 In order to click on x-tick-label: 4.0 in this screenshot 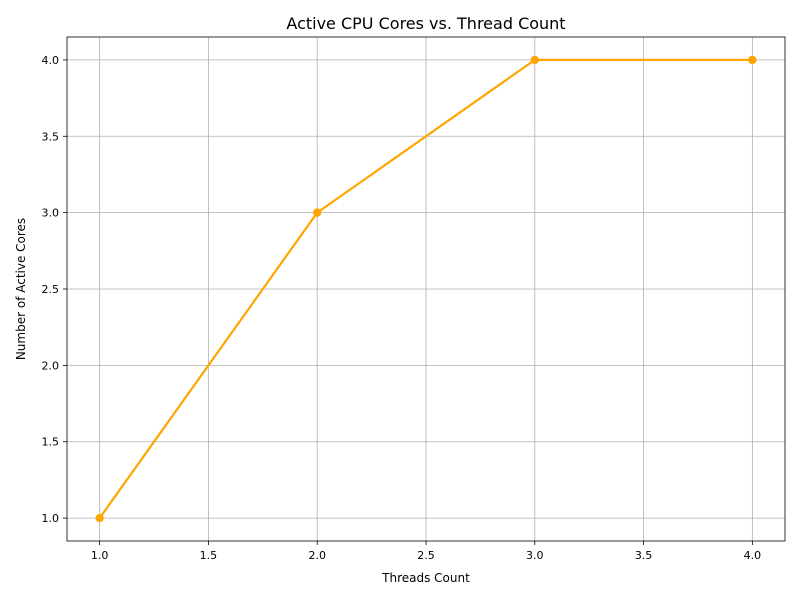, I will do `click(753, 555)`.